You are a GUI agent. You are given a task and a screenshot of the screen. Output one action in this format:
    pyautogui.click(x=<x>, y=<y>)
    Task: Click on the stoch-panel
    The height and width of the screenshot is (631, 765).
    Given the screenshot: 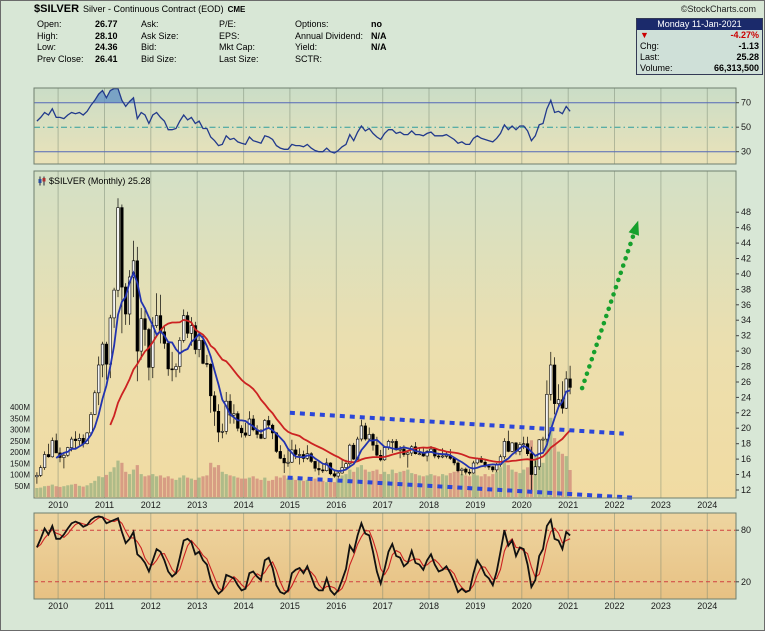 What is the action you would take?
    pyautogui.click(x=385, y=556)
    